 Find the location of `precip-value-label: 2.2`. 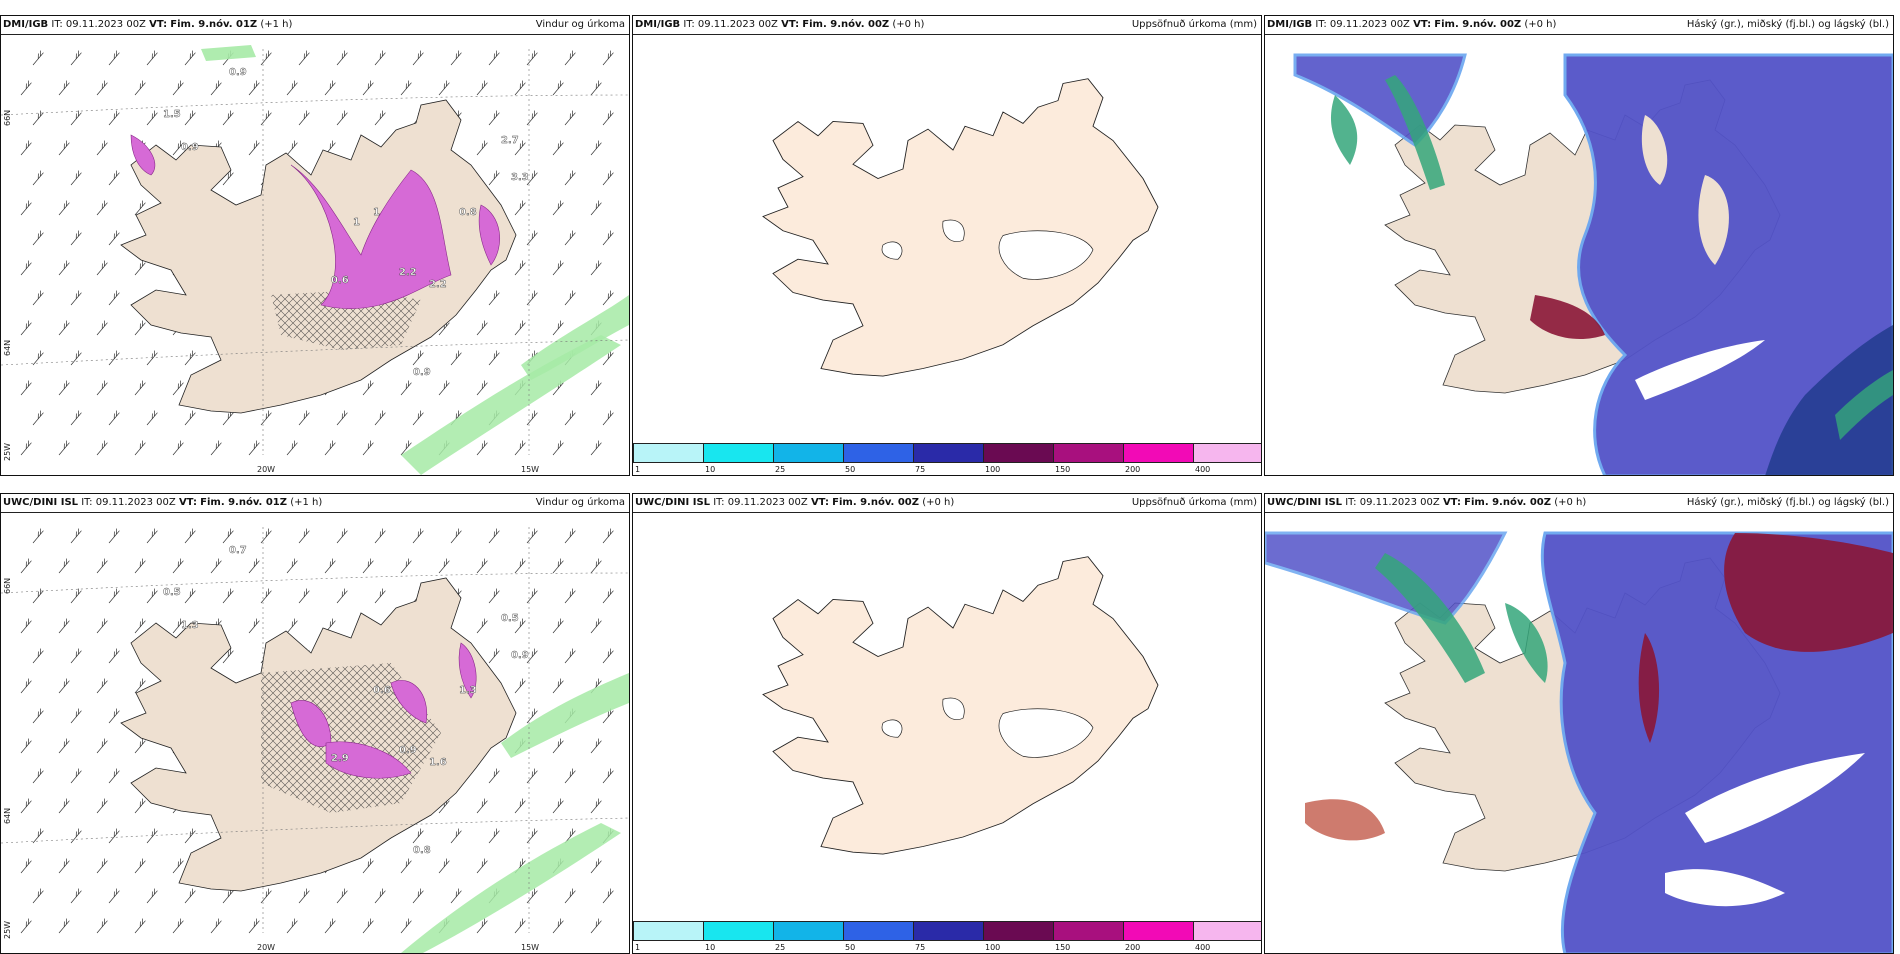

precip-value-label: 2.2 is located at coordinates (408, 272).